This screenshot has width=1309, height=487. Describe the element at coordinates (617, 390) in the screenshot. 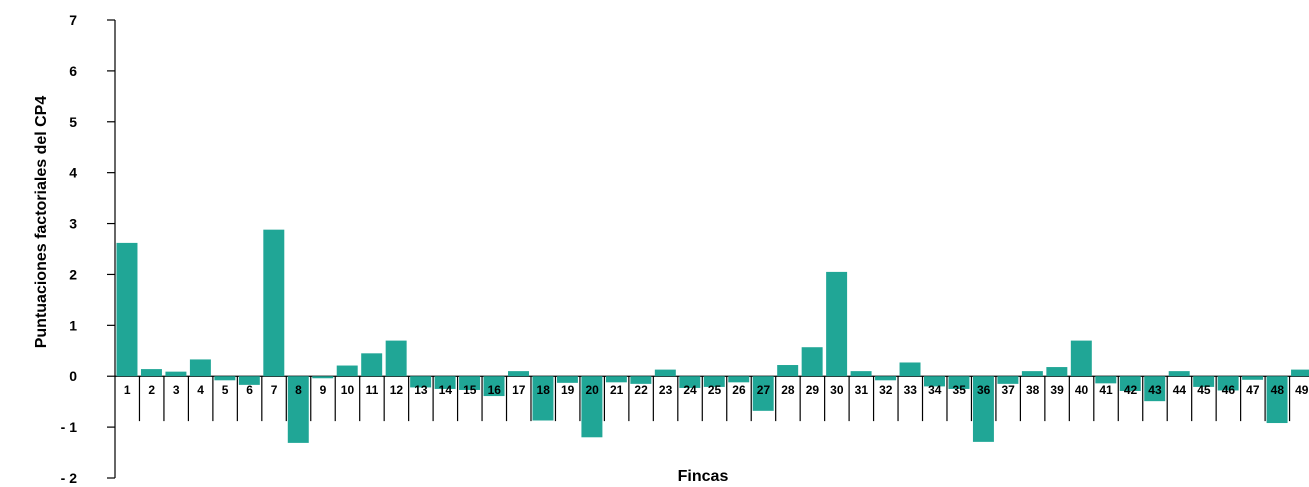

I see `category-label: 21` at that location.